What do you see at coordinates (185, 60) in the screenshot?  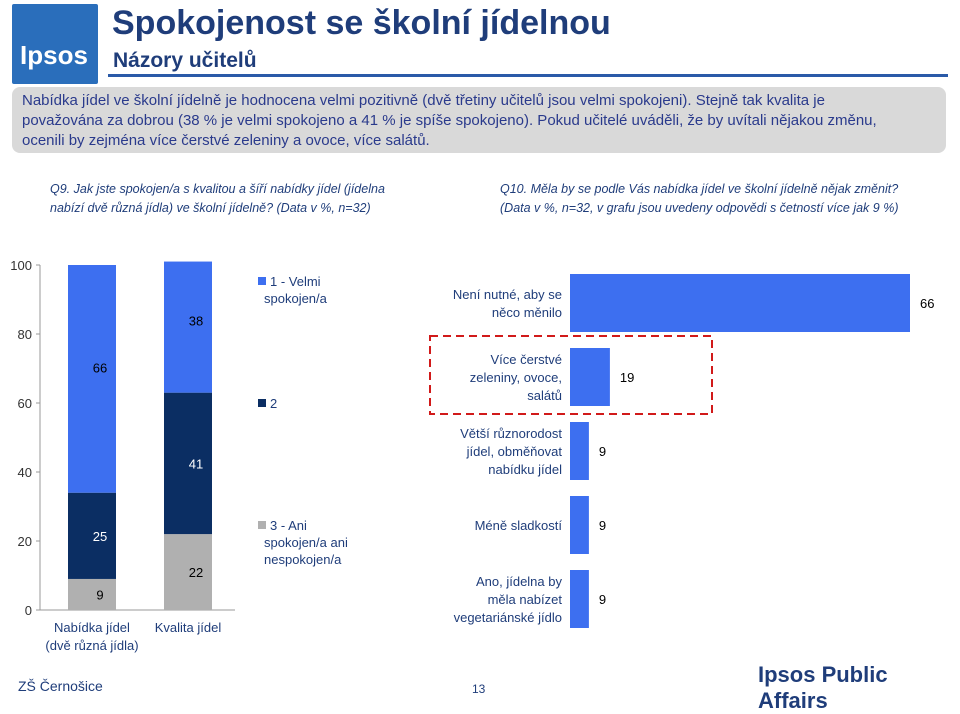 I see `page-subtitle: Názory učitelů` at bounding box center [185, 60].